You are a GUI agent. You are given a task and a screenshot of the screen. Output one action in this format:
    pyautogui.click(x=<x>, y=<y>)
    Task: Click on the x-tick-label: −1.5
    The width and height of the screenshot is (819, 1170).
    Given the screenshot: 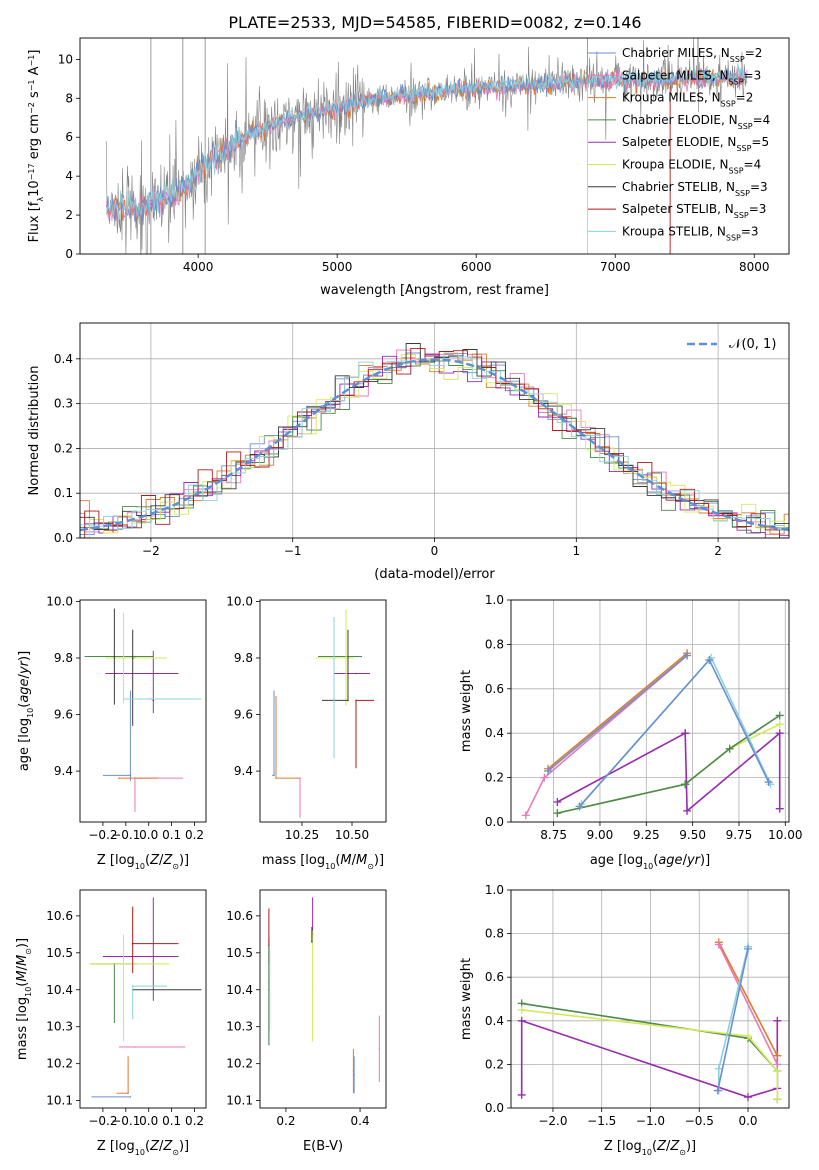 What is the action you would take?
    pyautogui.click(x=601, y=1121)
    